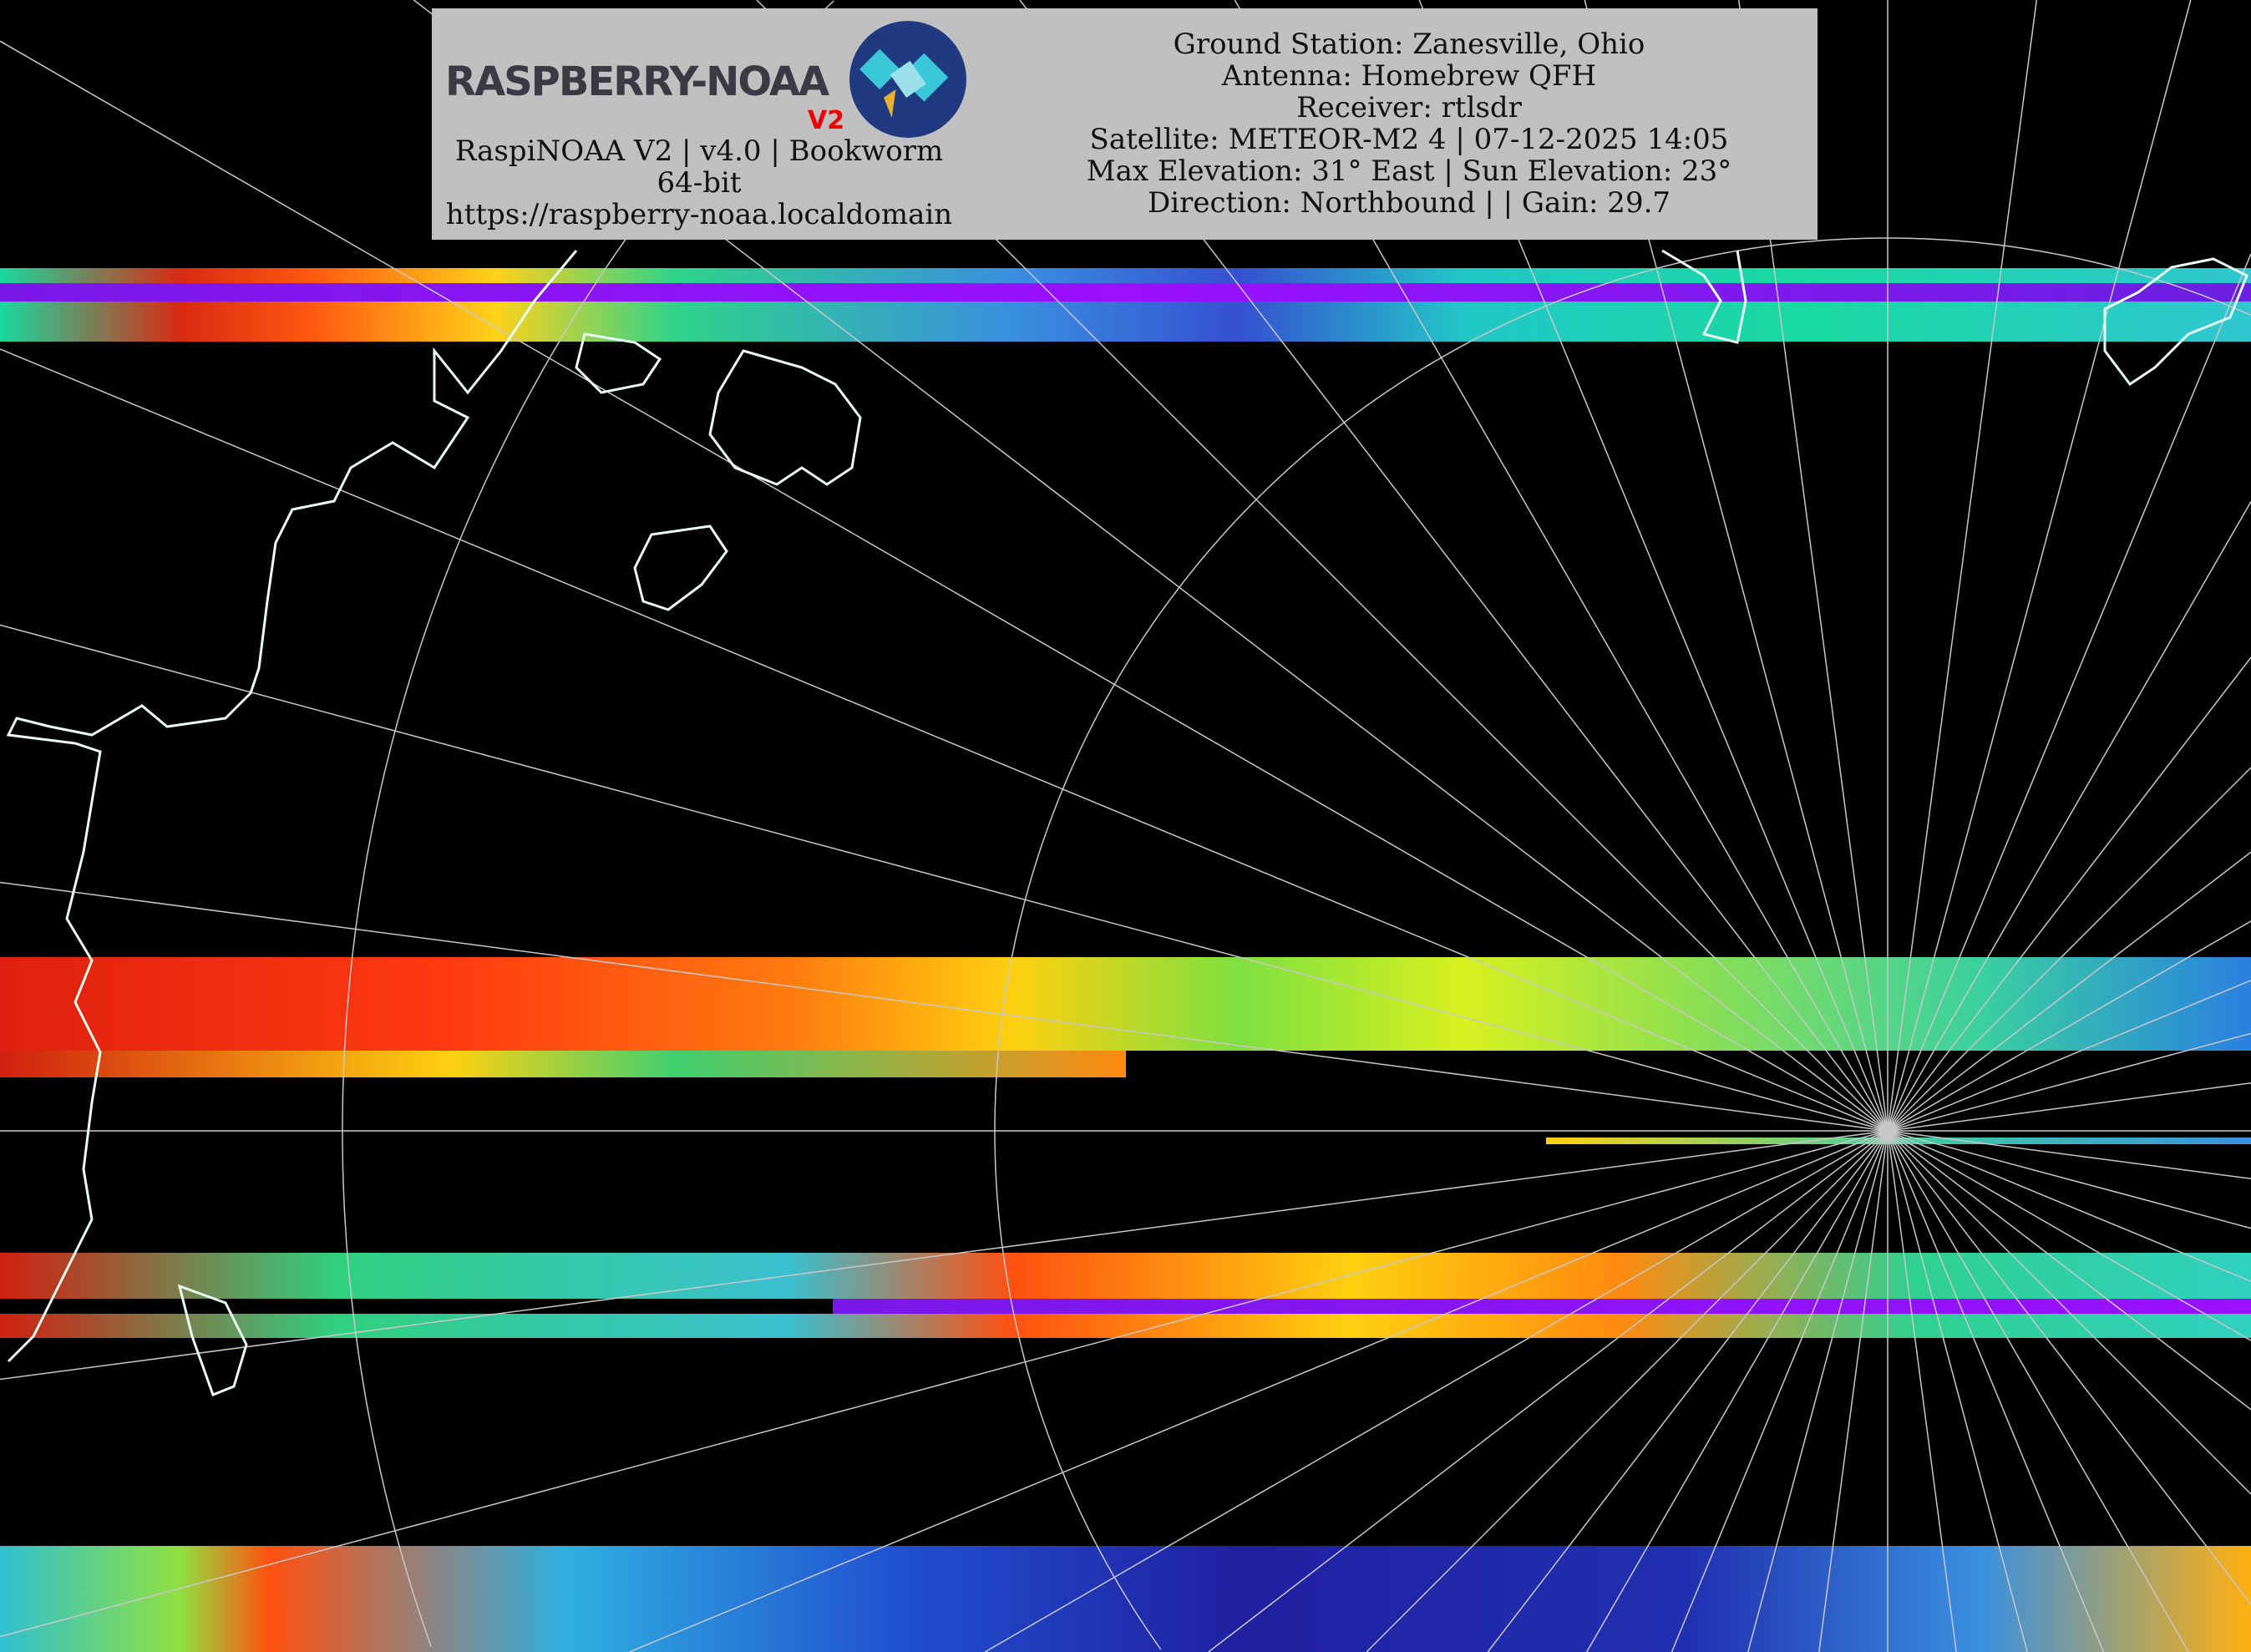  What do you see at coordinates (637, 81) in the screenshot?
I see `logo-text: RASPBERRY-NOAA` at bounding box center [637, 81].